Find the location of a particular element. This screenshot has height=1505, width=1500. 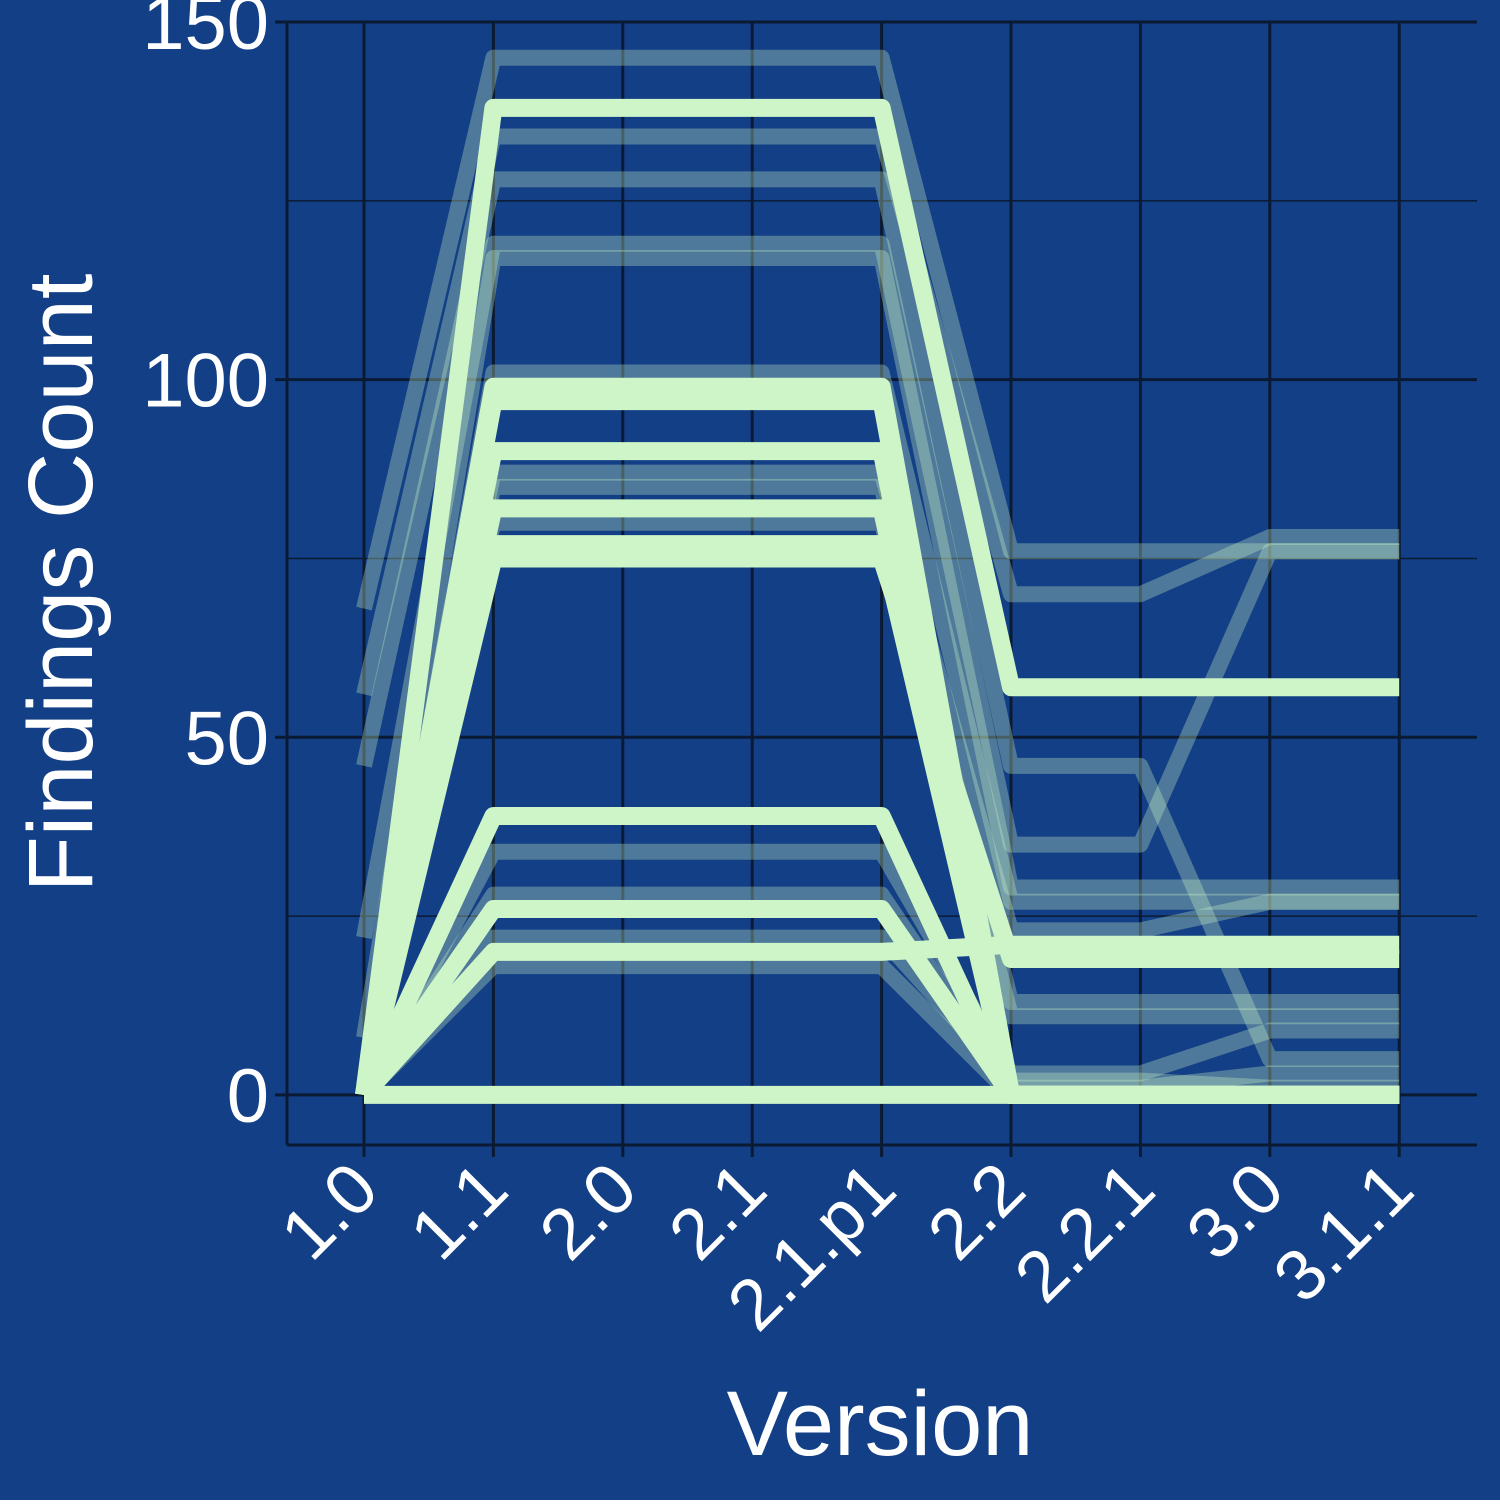

x-axis-title: Version is located at coordinates (880, 1424).